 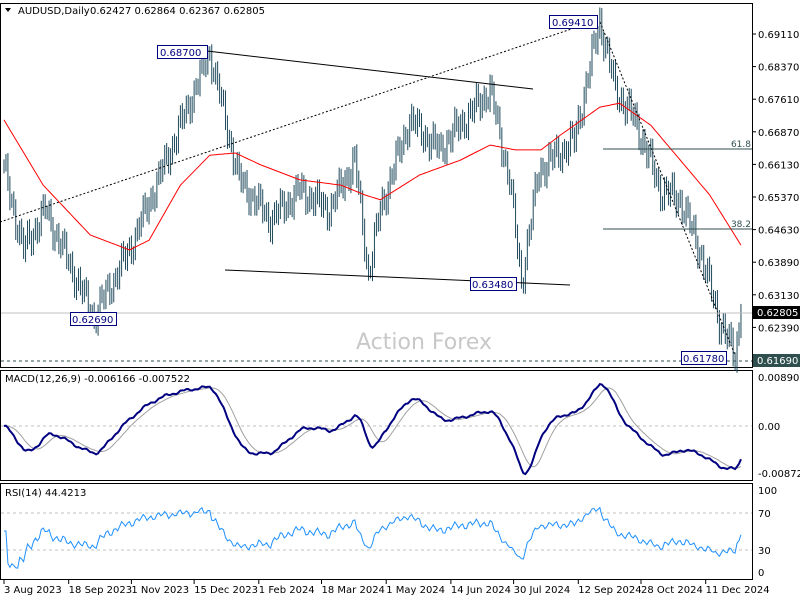 I want to click on svg-text: 0.62805, so click(x=777, y=313).